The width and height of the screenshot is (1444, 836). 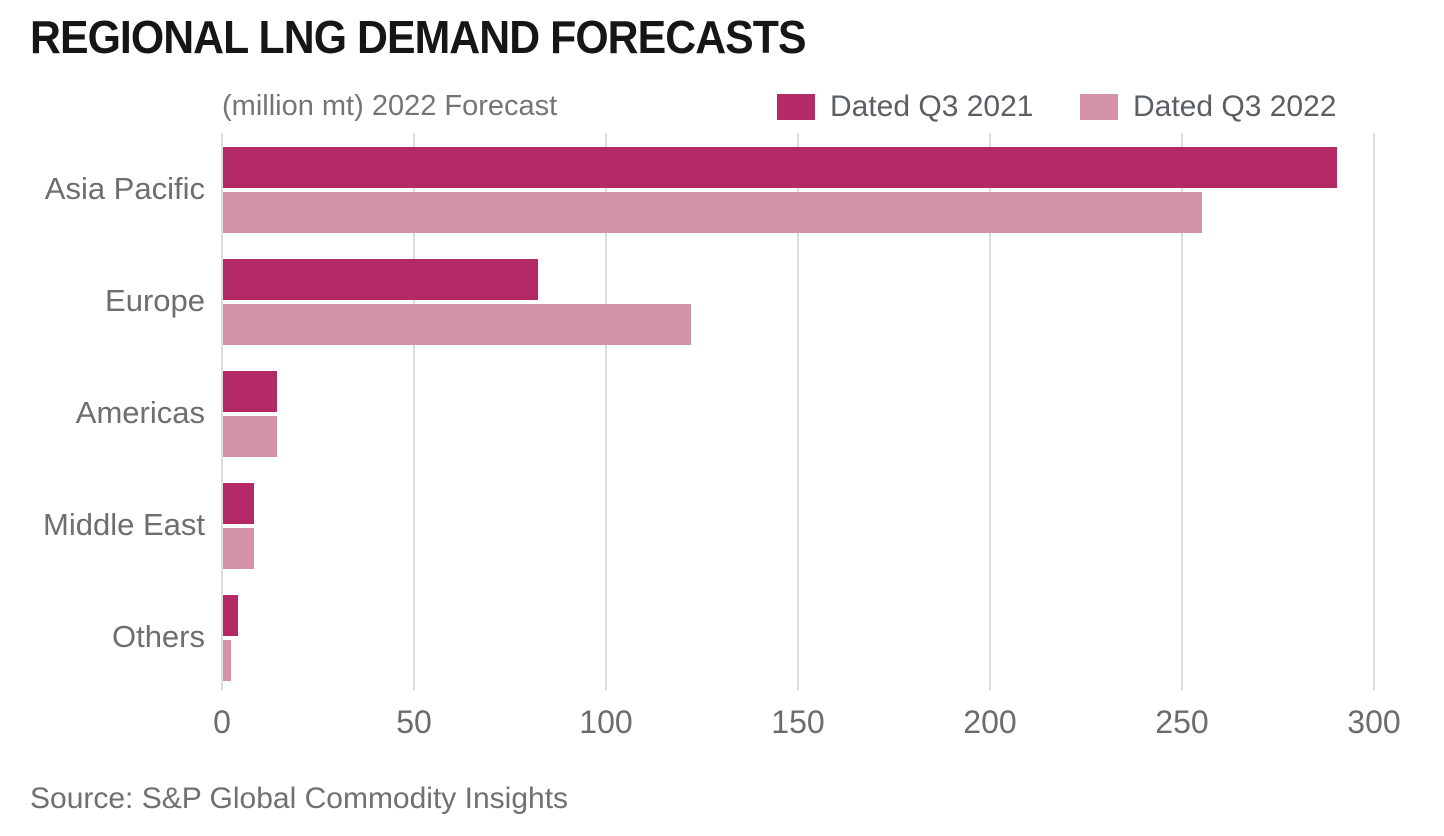 What do you see at coordinates (222, 722) in the screenshot?
I see `x-tick-label-0: 0` at bounding box center [222, 722].